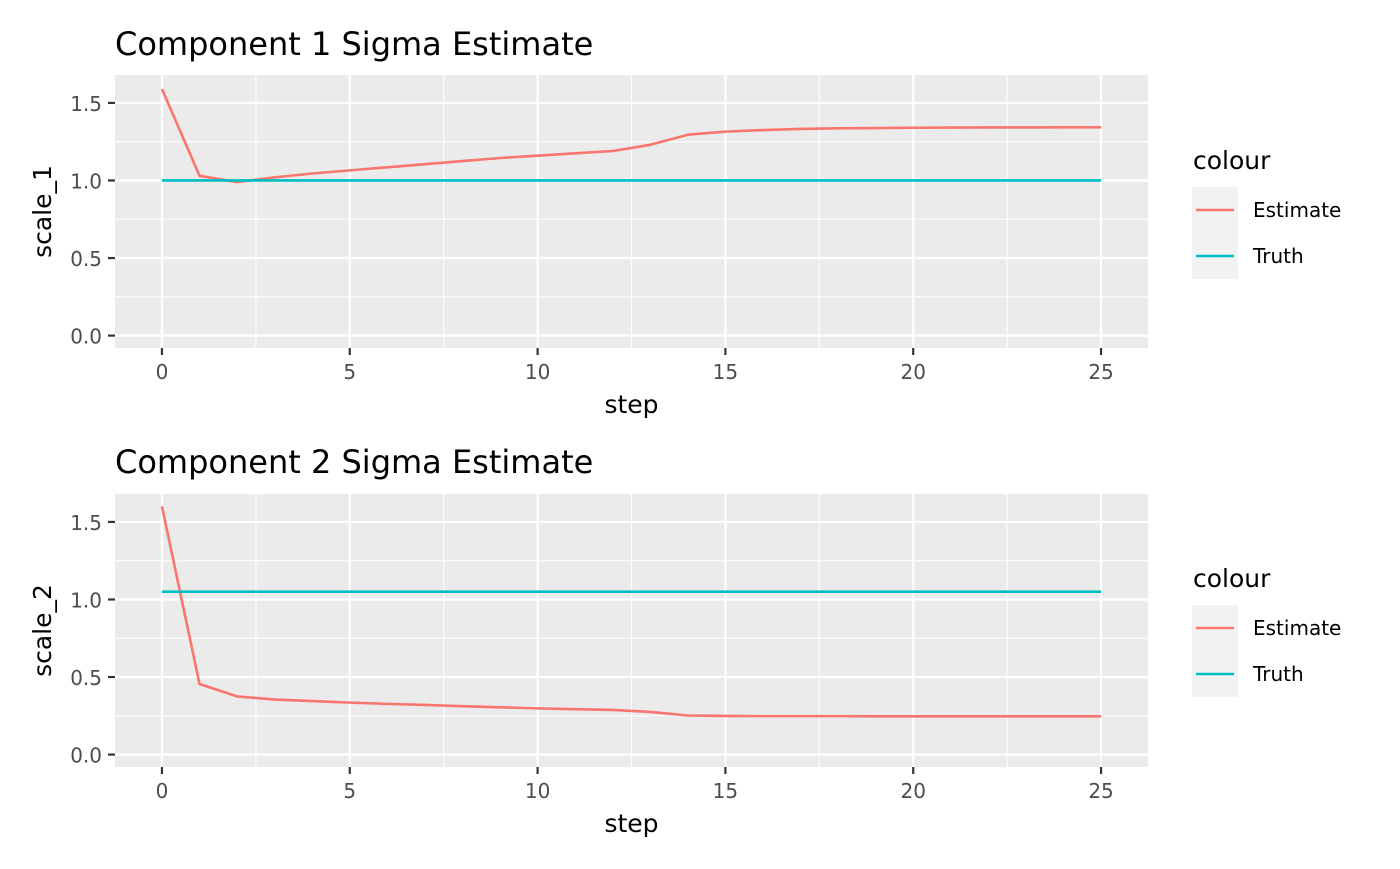 The image size is (1400, 869). What do you see at coordinates (354, 462) in the screenshot?
I see `chart-title: Component 2 Sigma Estimate` at bounding box center [354, 462].